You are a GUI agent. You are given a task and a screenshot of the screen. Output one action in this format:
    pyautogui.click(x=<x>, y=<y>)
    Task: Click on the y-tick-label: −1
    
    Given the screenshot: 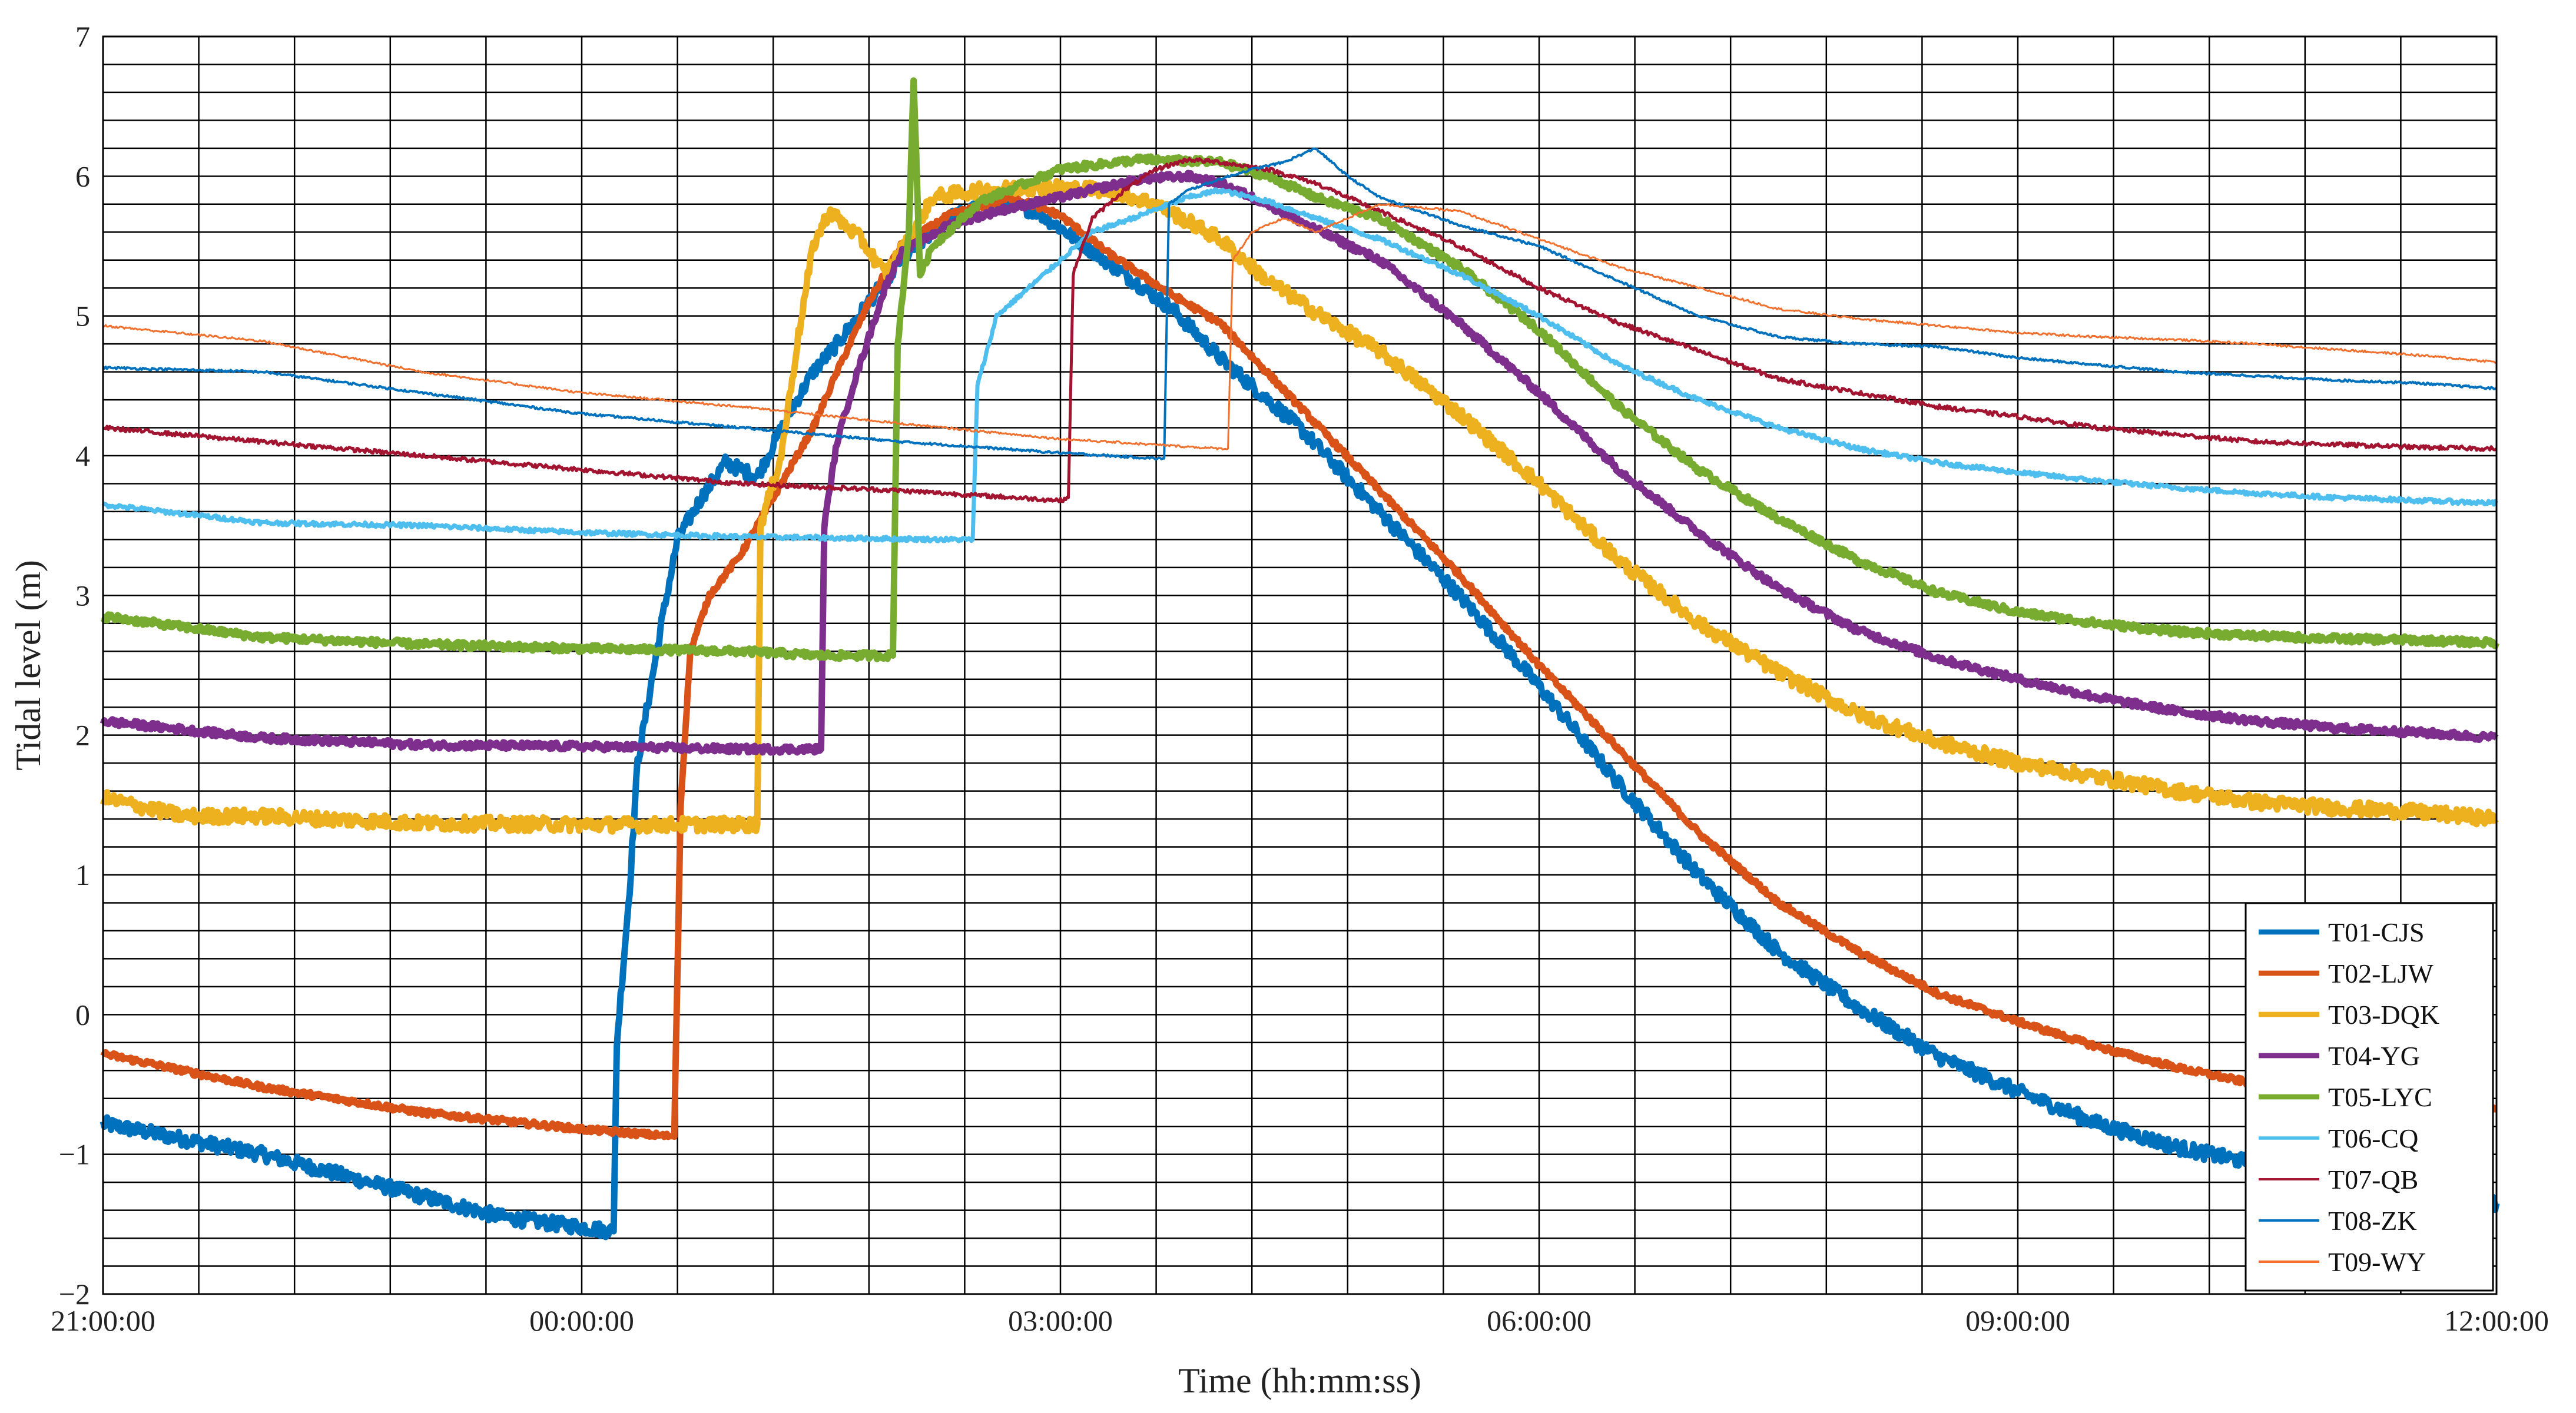 What is the action you would take?
    pyautogui.click(x=74, y=1154)
    